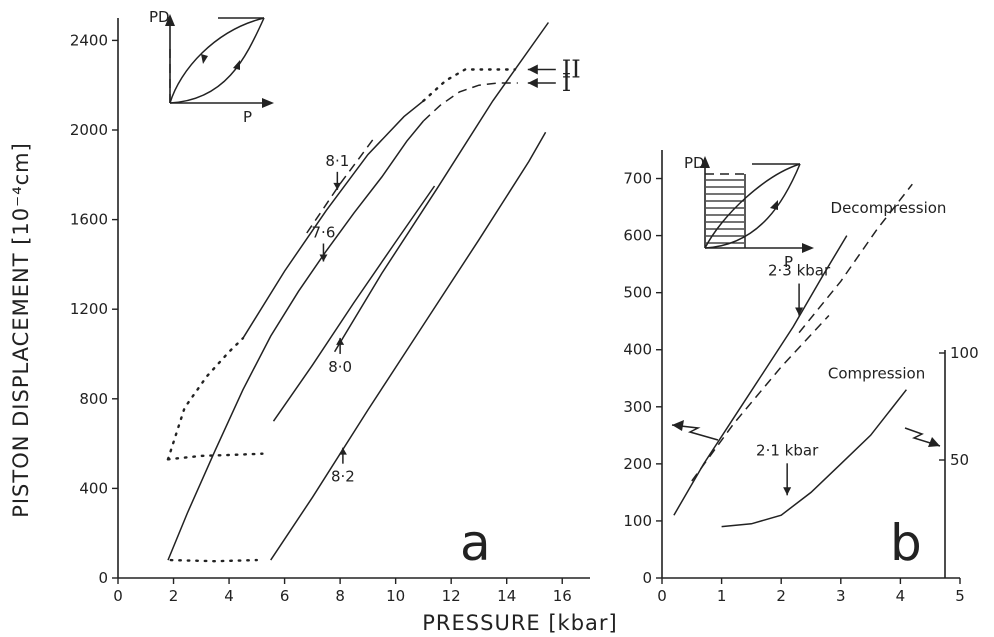 The height and width of the screenshot is (637, 994). Describe the element at coordinates (89, 220) in the screenshot. I see `panel-a-y-tick-label: 1600` at that location.